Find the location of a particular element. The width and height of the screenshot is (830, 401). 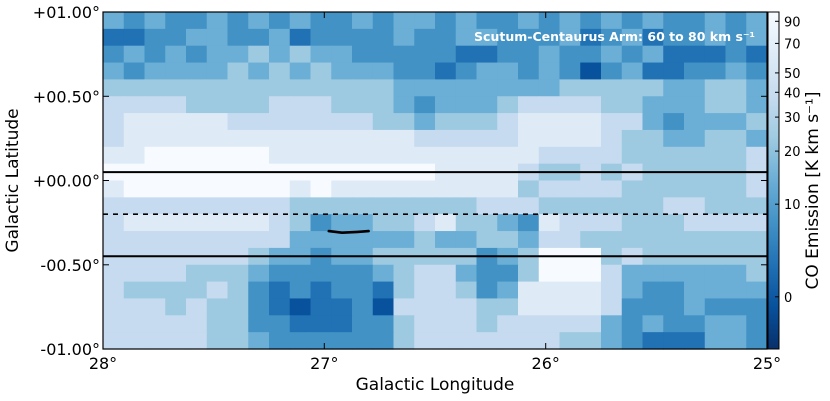

x-tick-label: 26° is located at coordinates (546, 363).